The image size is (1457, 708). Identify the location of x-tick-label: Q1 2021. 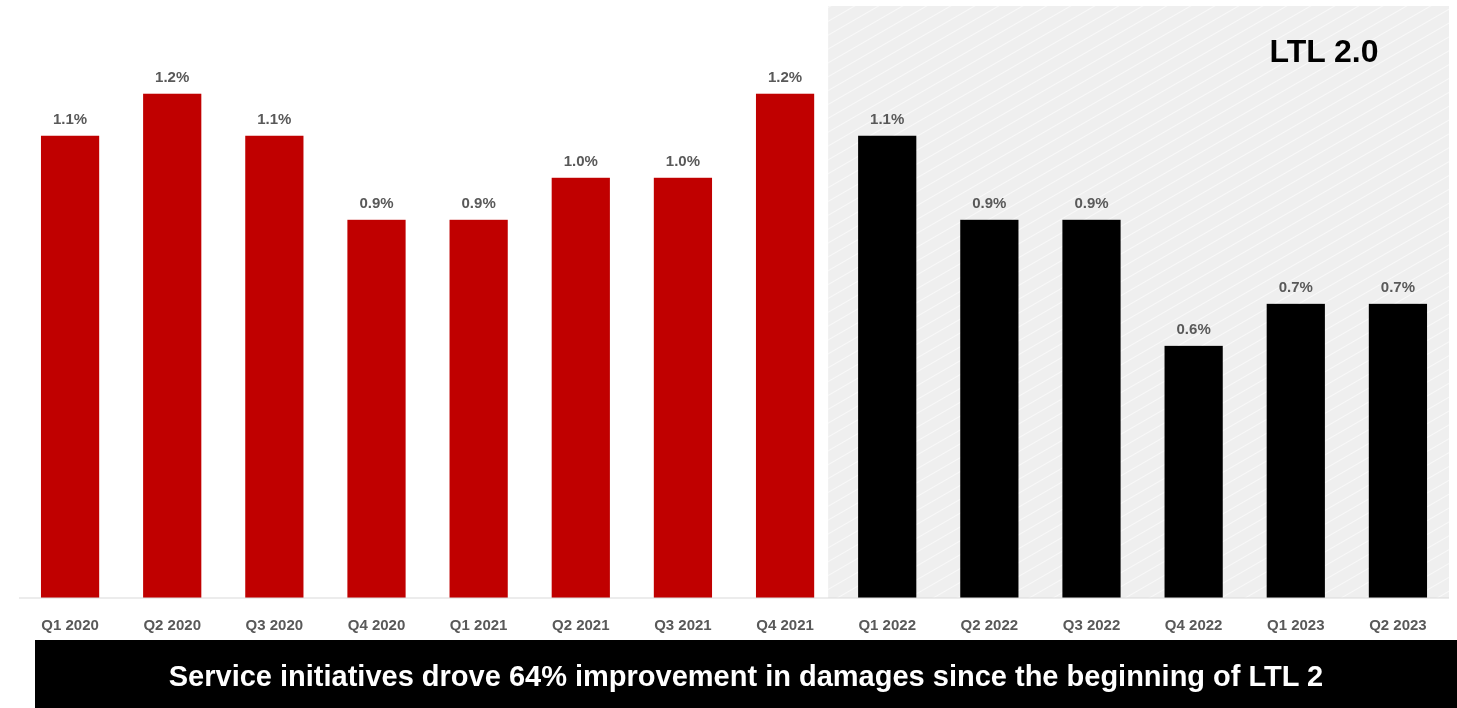
(478, 624).